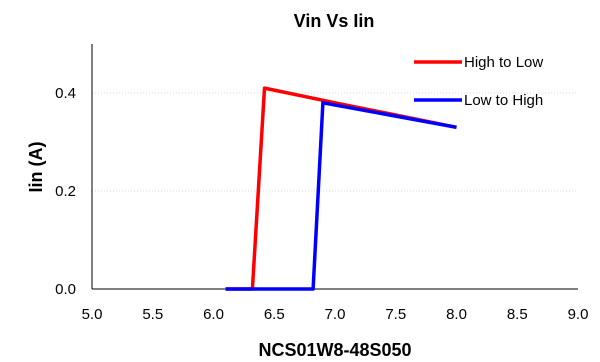 The width and height of the screenshot is (600, 362). What do you see at coordinates (478, 81) in the screenshot?
I see `legend: High to Low Low to High` at bounding box center [478, 81].